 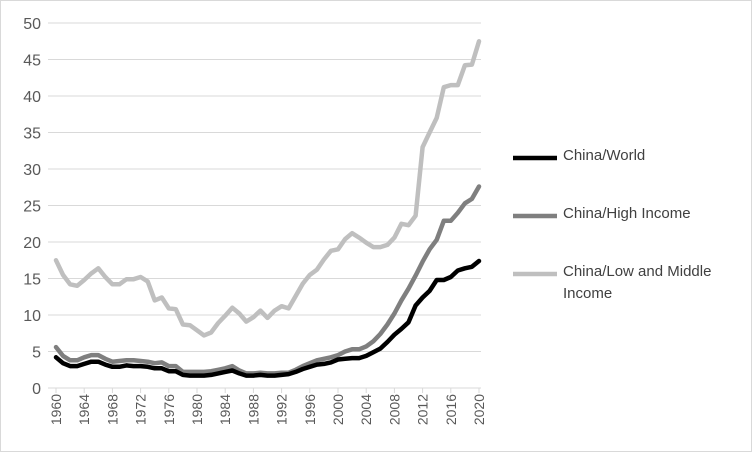 I want to click on legend-label: China/World, so click(x=604, y=155).